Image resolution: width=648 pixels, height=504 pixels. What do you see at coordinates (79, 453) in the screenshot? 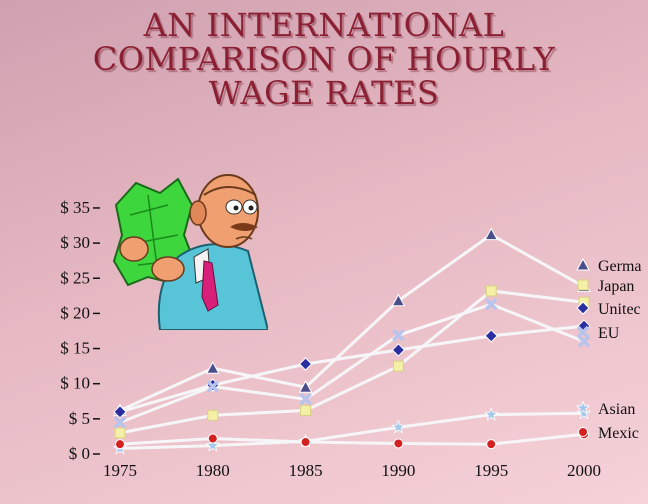
I see `y-tick-label: $ 0` at bounding box center [79, 453].